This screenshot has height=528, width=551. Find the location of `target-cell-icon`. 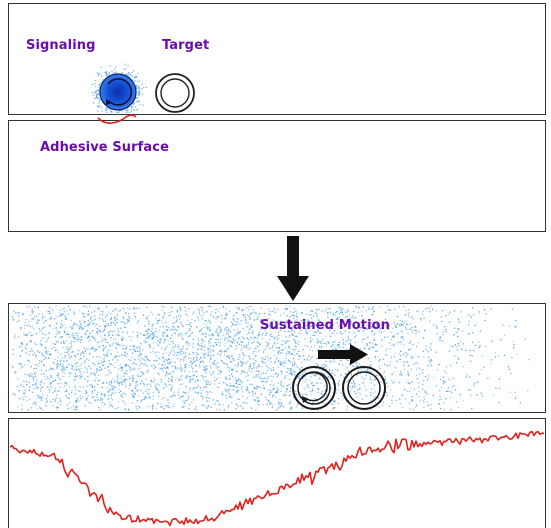

target-cell-icon is located at coordinates (175, 93).